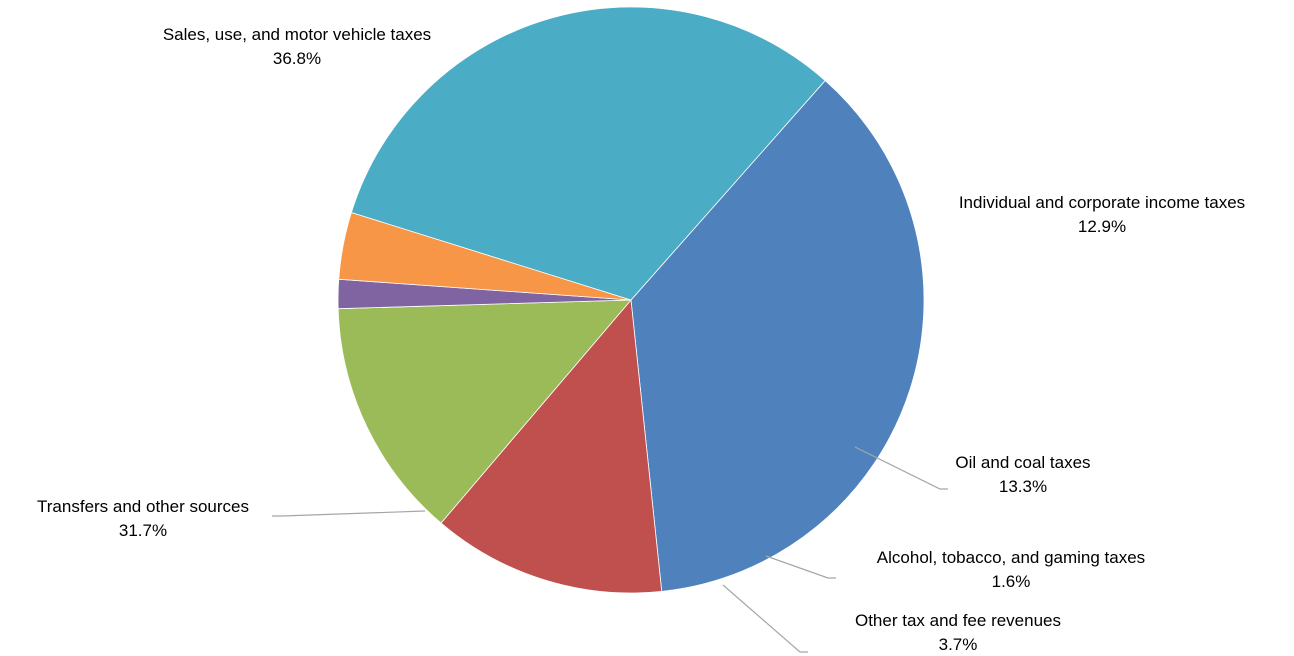  Describe the element at coordinates (958, 644) in the screenshot. I see `slice-value-label-4: 3.7%` at that location.